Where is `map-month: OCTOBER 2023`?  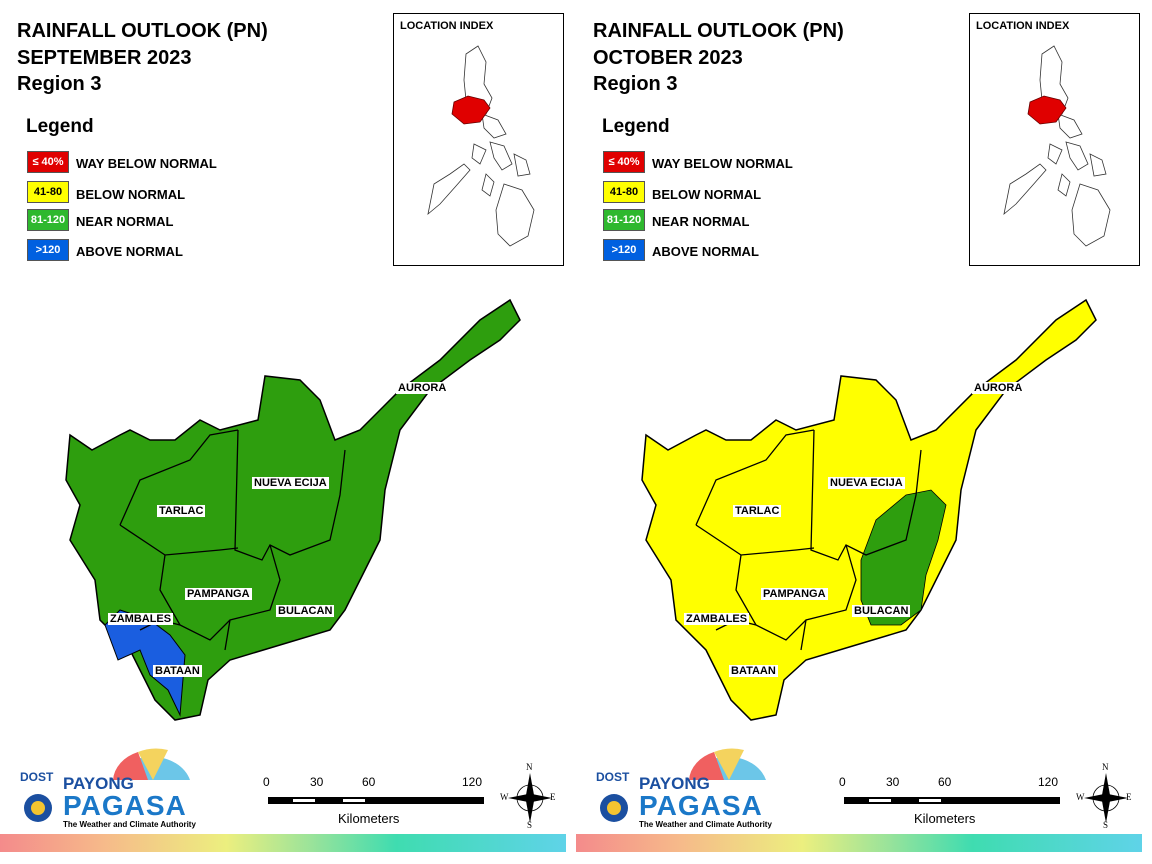 map-month: OCTOBER 2023 is located at coordinates (668, 58).